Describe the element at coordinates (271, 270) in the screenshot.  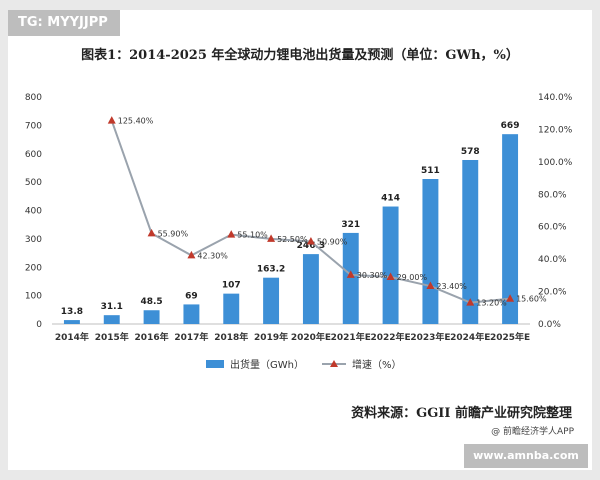
I see `bar-value-label: 163.2` at that location.